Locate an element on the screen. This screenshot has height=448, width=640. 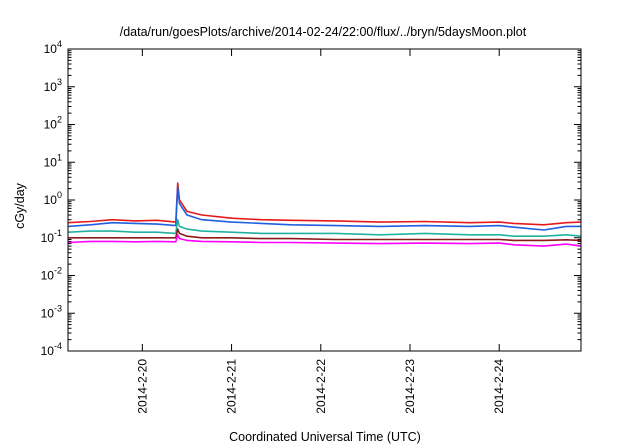
y-tick-exponent: -4 is located at coordinates (58, 346).